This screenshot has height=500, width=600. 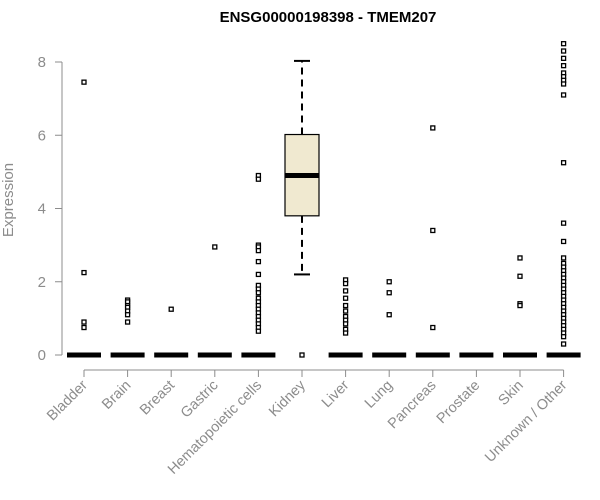 I want to click on y-tick-label: 8, so click(x=42, y=62).